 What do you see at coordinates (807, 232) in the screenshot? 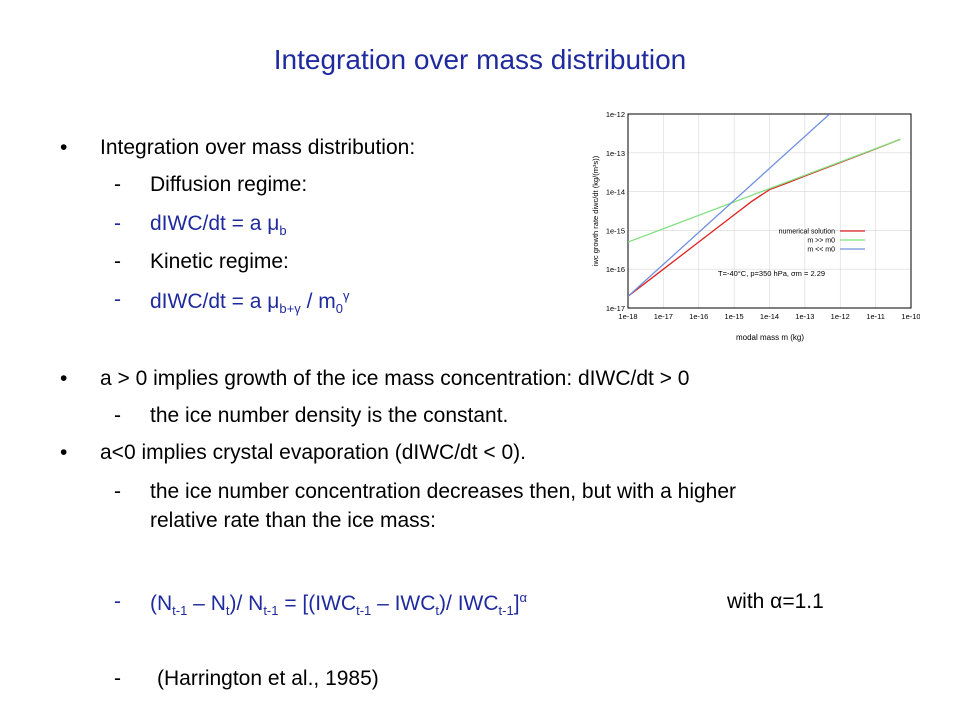
I see `legend-label: numerical solution` at bounding box center [807, 232].